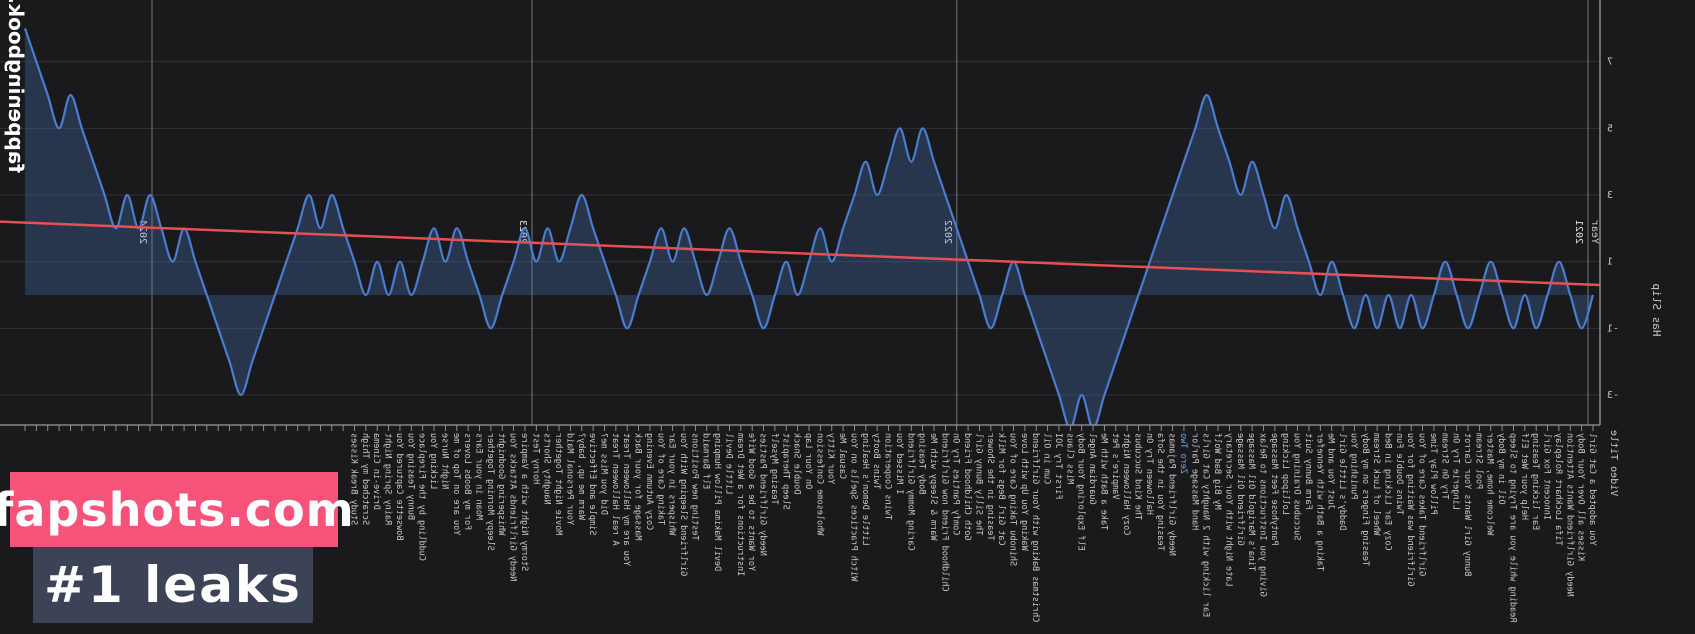  Describe the element at coordinates (1251, 502) in the screenshot. I see `x-tick-label: Tina's Marigold Oil Massage` at that location.